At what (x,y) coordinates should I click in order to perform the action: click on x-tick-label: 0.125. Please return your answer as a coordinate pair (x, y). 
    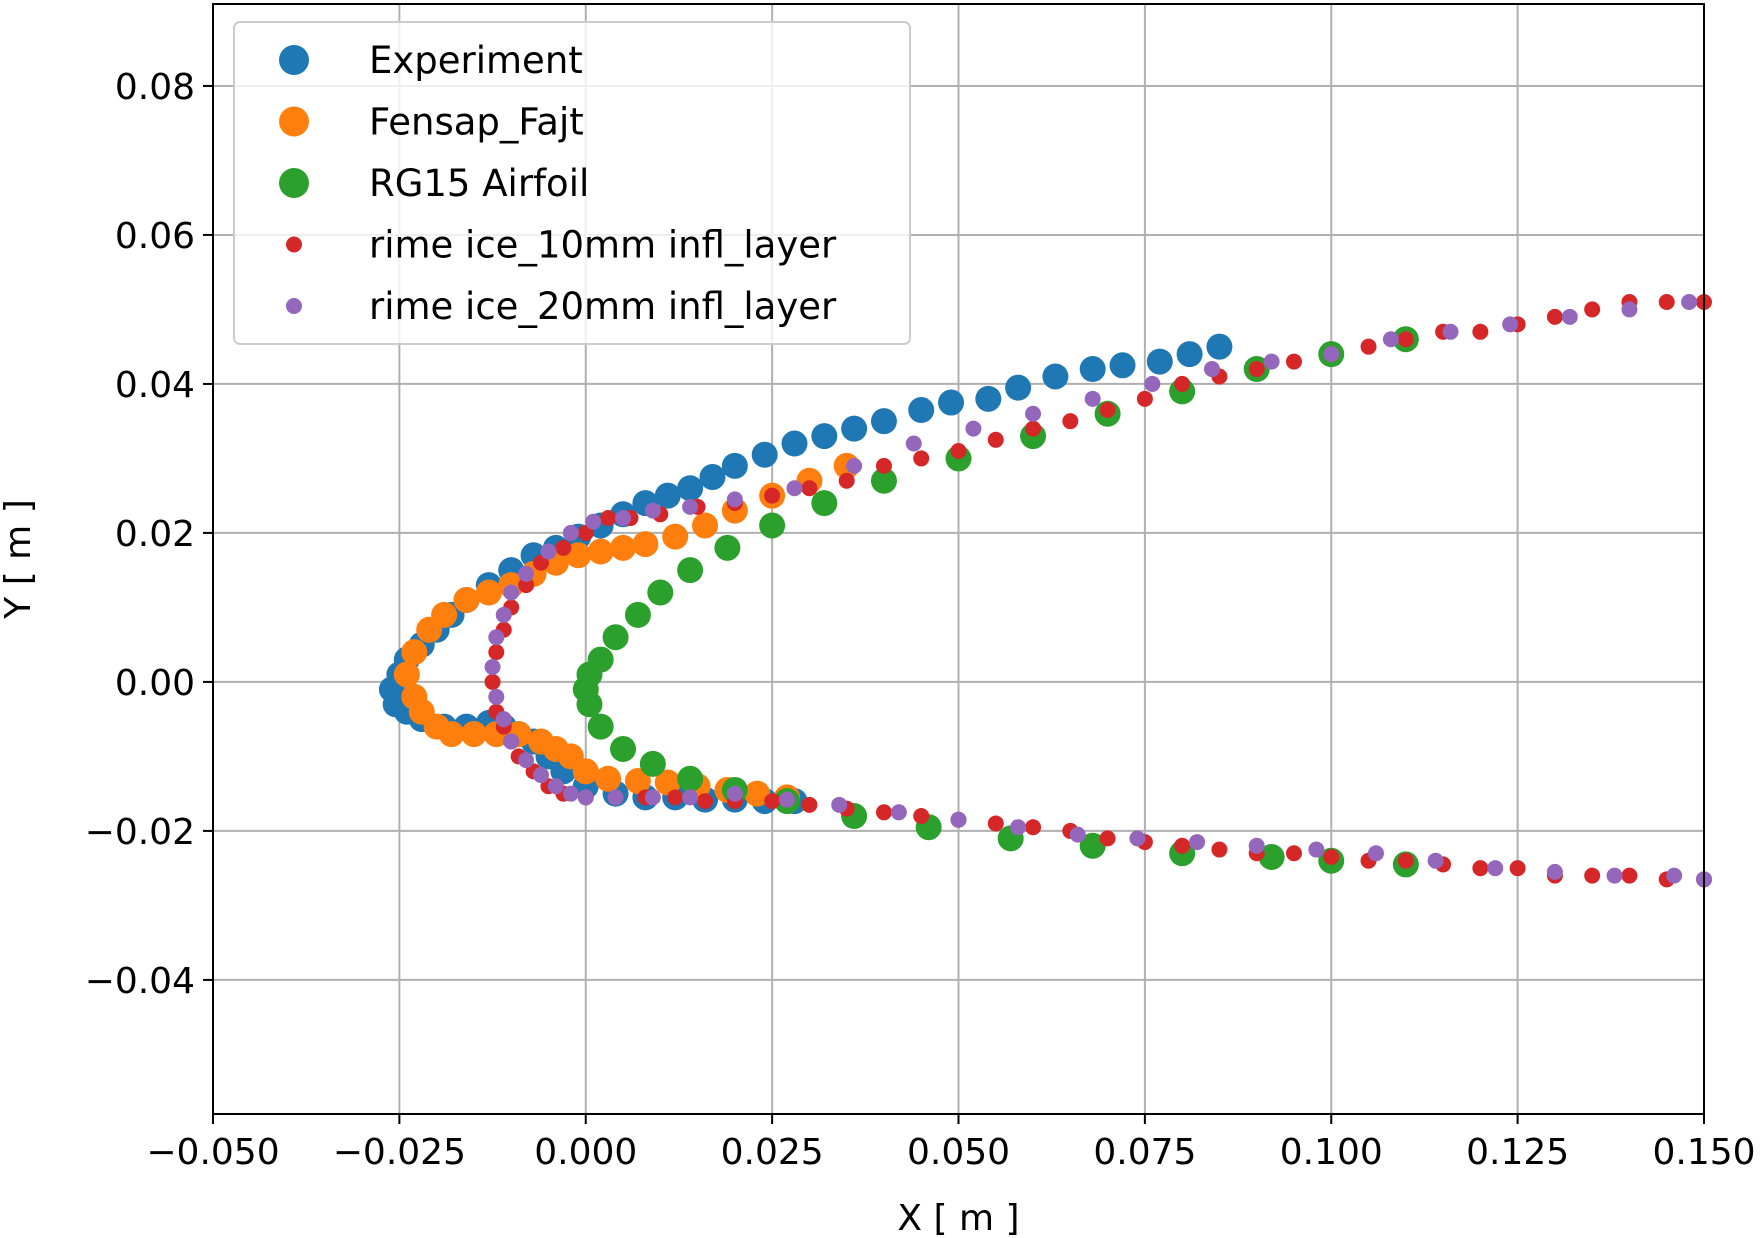
    Looking at the image, I should click on (1517, 1152).